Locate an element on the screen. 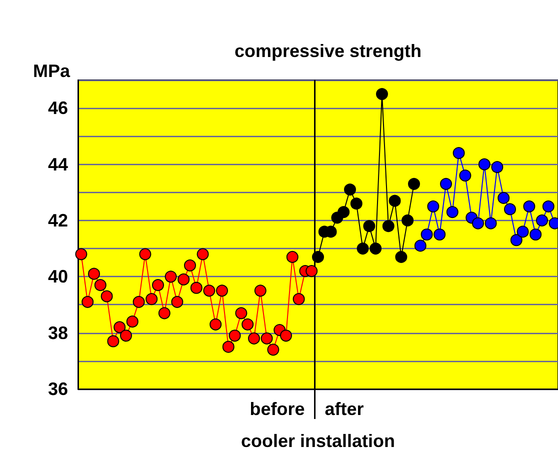 The width and height of the screenshot is (558, 455). y-tick-label: 38 is located at coordinates (58, 332).